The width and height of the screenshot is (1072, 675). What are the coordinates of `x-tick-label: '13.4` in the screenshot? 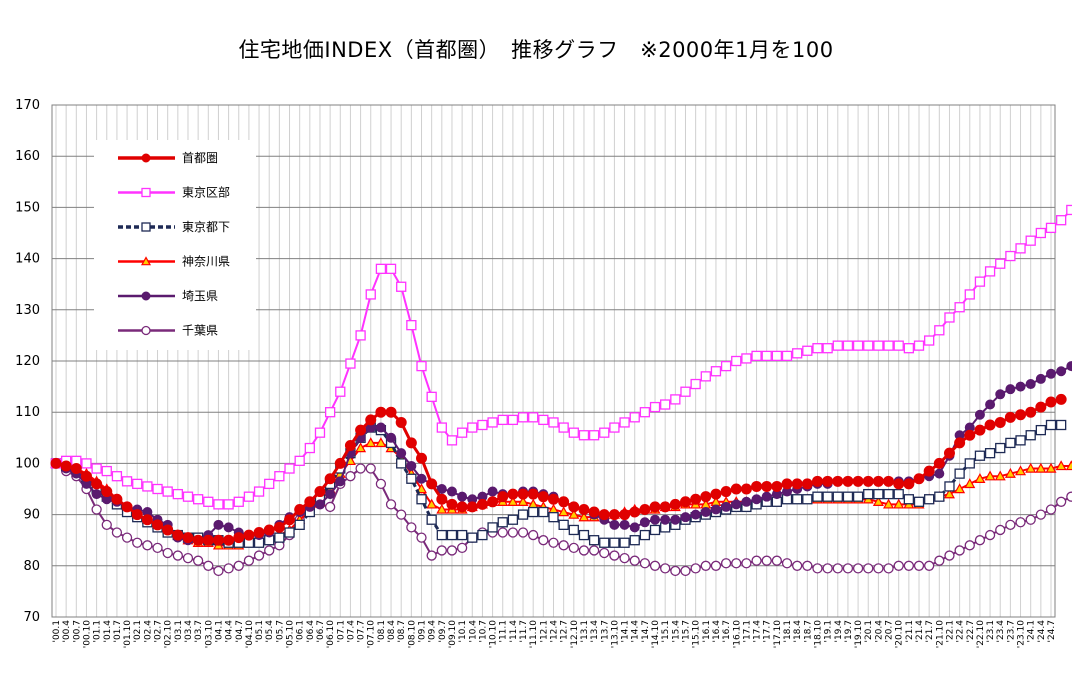 It's located at (595, 631).